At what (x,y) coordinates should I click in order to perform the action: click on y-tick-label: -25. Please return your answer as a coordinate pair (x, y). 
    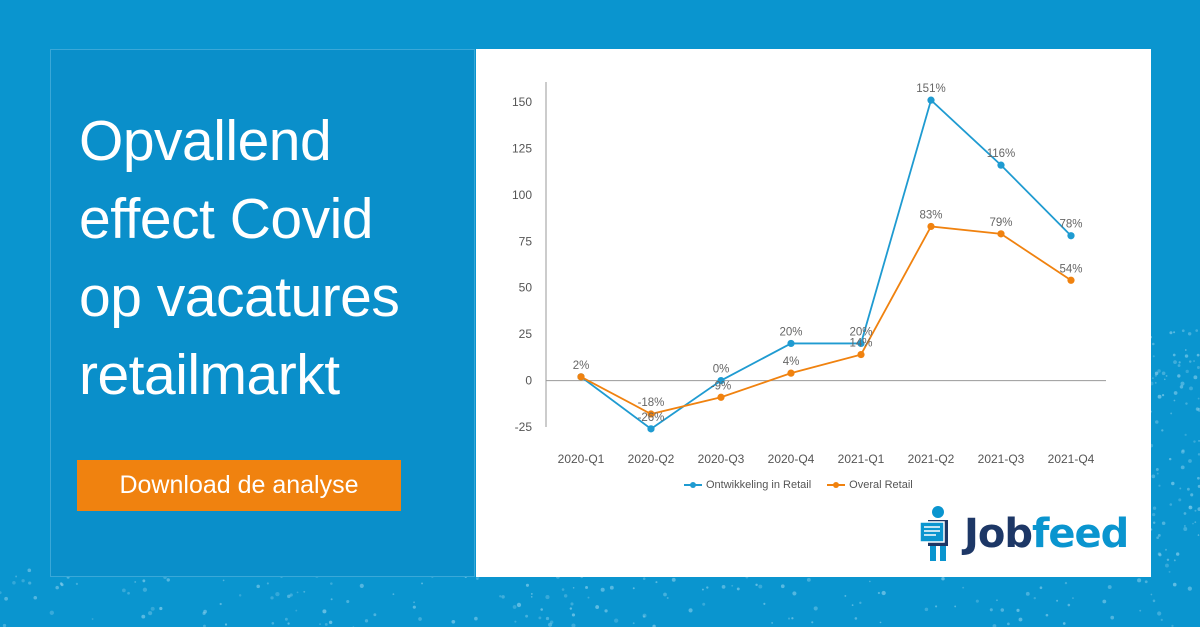
    Looking at the image, I should click on (524, 427).